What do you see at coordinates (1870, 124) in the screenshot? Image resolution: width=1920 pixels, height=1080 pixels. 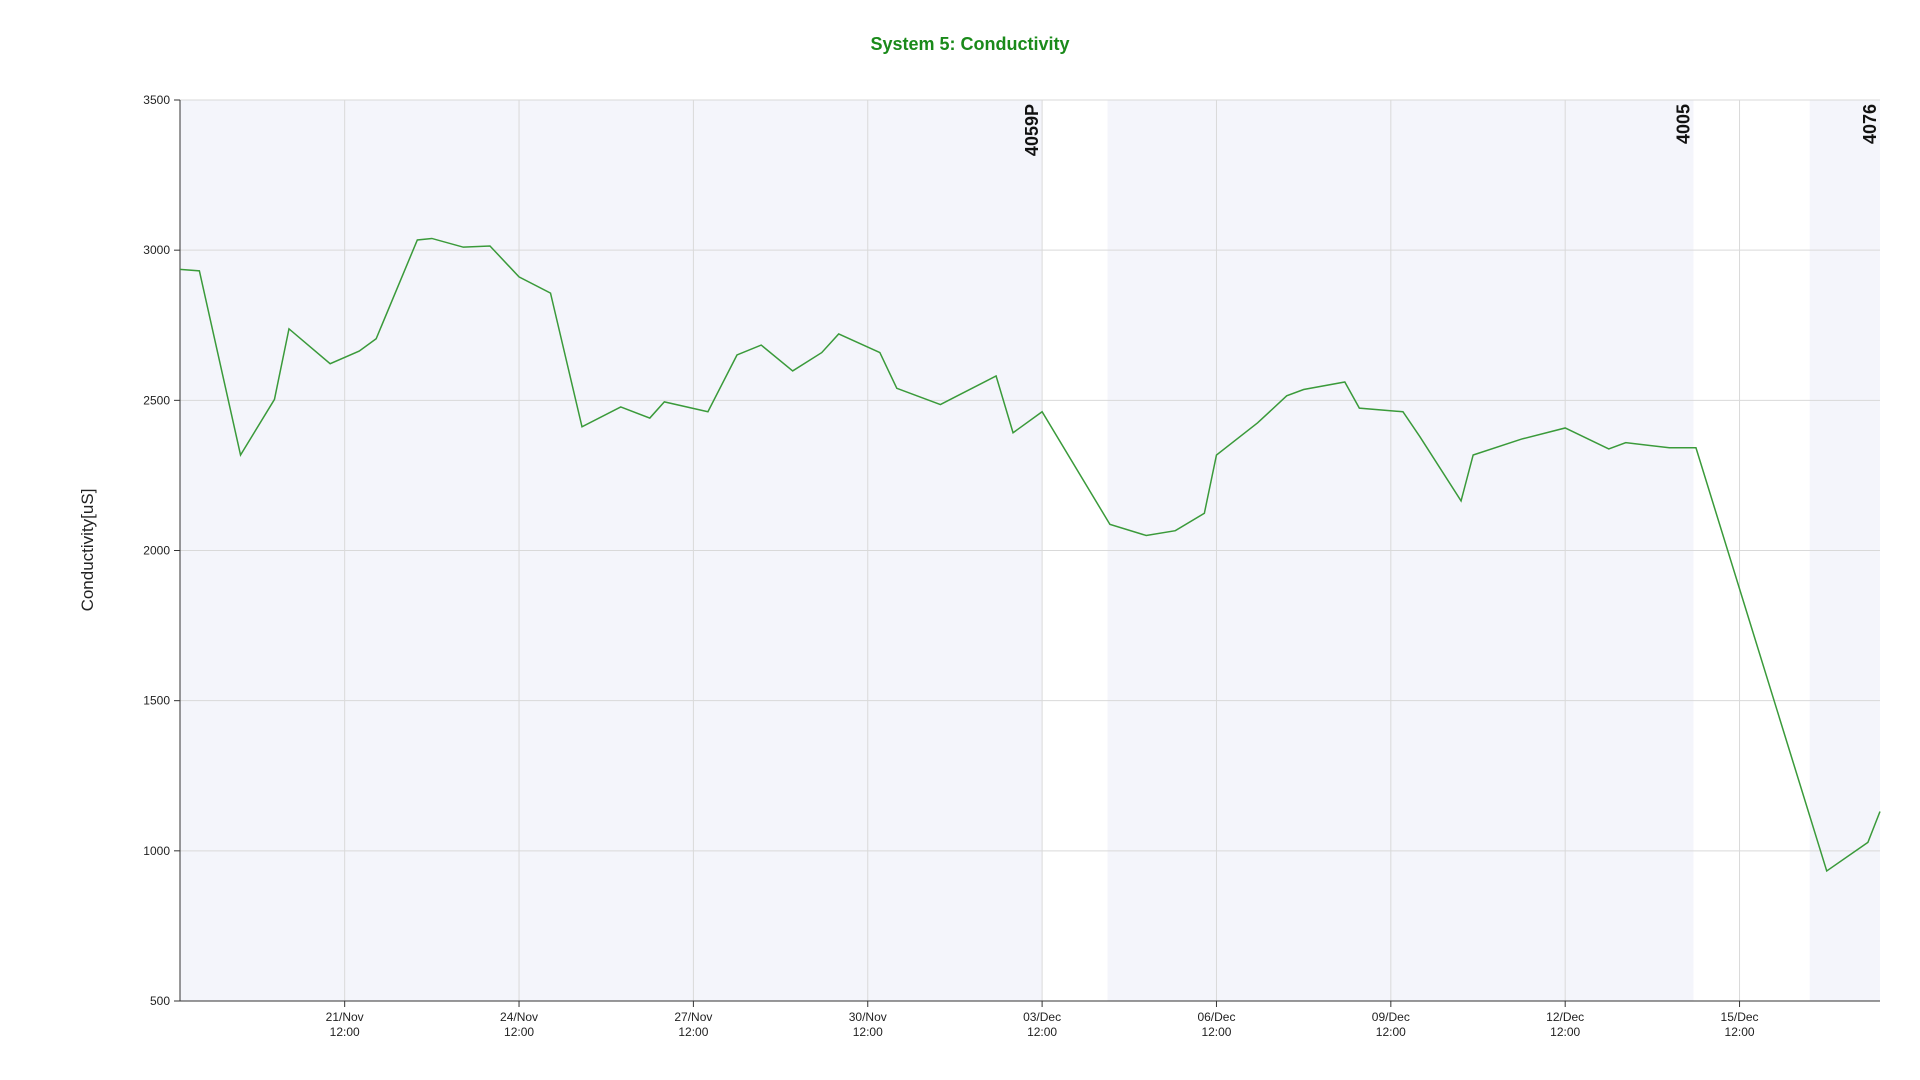 I see `annotation: 4076` at bounding box center [1870, 124].